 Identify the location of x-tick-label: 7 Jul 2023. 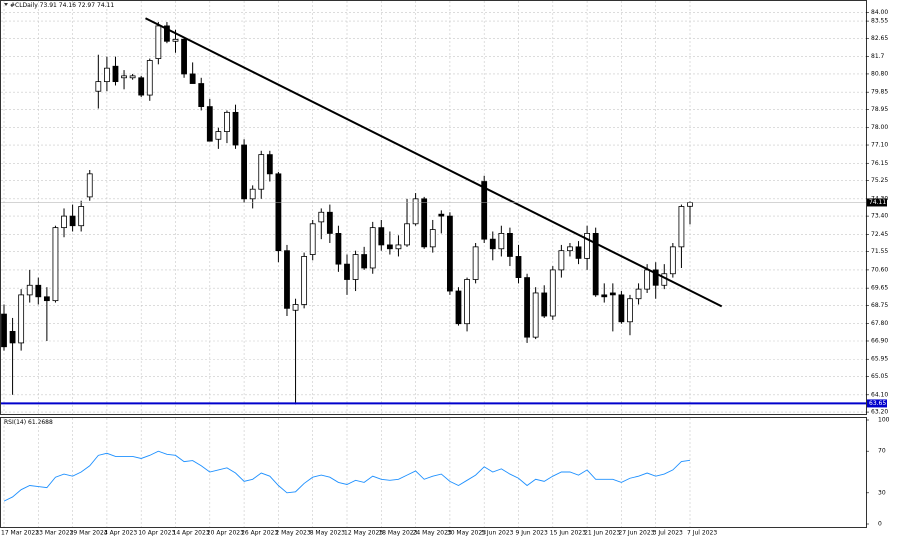
(702, 533).